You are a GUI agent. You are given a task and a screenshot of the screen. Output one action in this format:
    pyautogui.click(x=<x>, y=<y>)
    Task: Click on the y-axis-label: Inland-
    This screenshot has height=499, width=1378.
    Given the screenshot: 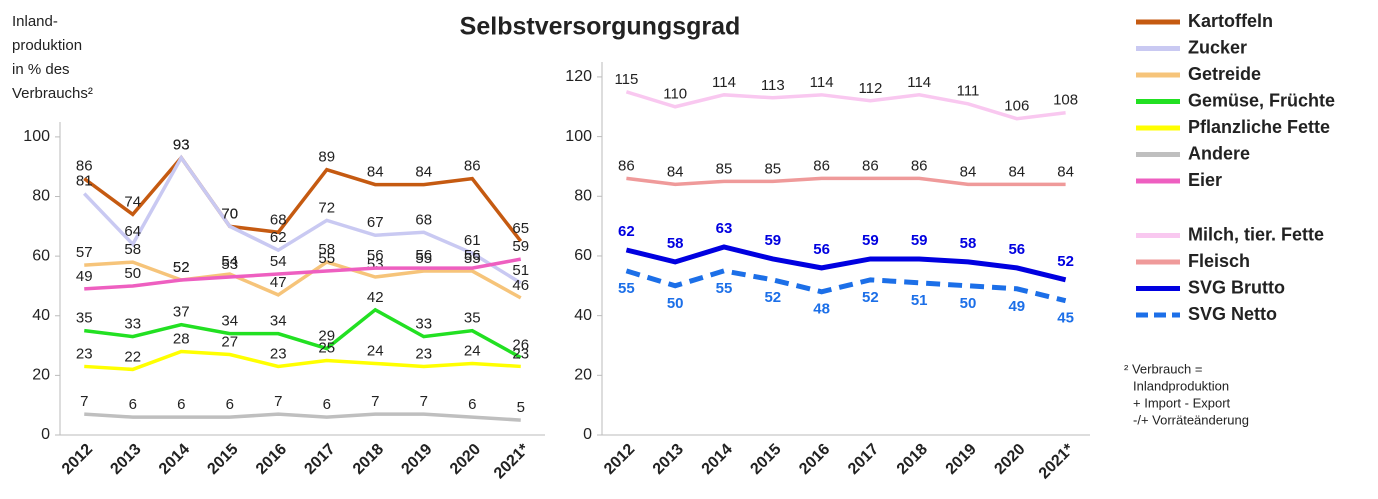 What is the action you would take?
    pyautogui.click(x=35, y=21)
    